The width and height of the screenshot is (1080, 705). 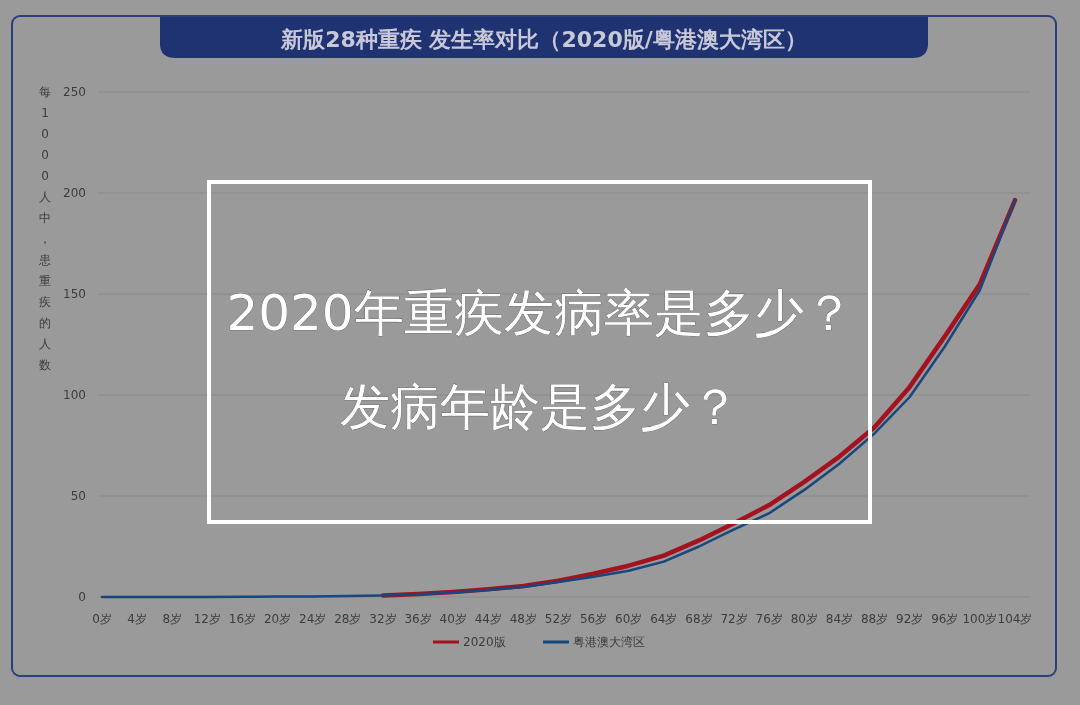 I want to click on x-tick-label: 76岁, so click(x=769, y=619).